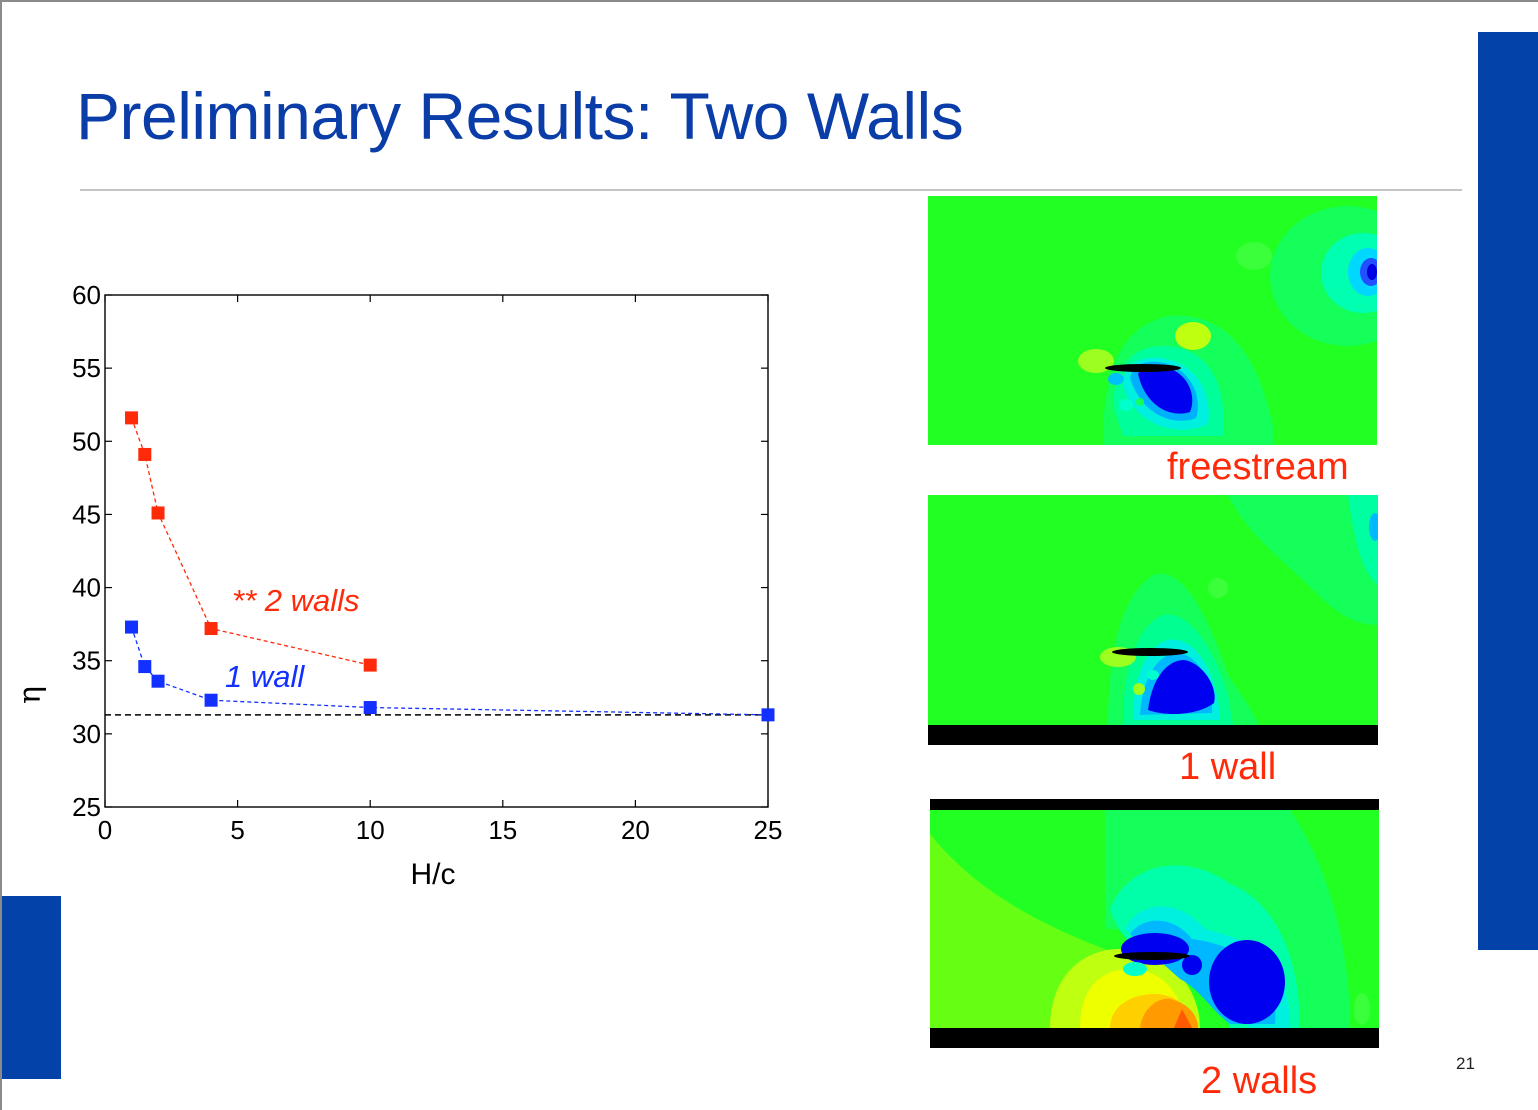 The height and width of the screenshot is (1110, 1538). What do you see at coordinates (635, 830) in the screenshot?
I see `x-tick-label: 20` at bounding box center [635, 830].